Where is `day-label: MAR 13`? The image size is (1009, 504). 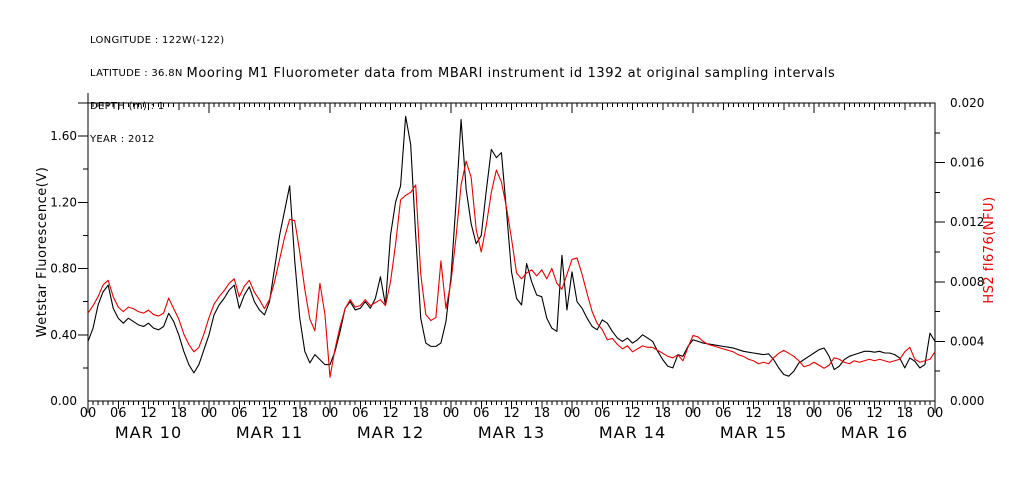 day-label: MAR 13 is located at coordinates (511, 432).